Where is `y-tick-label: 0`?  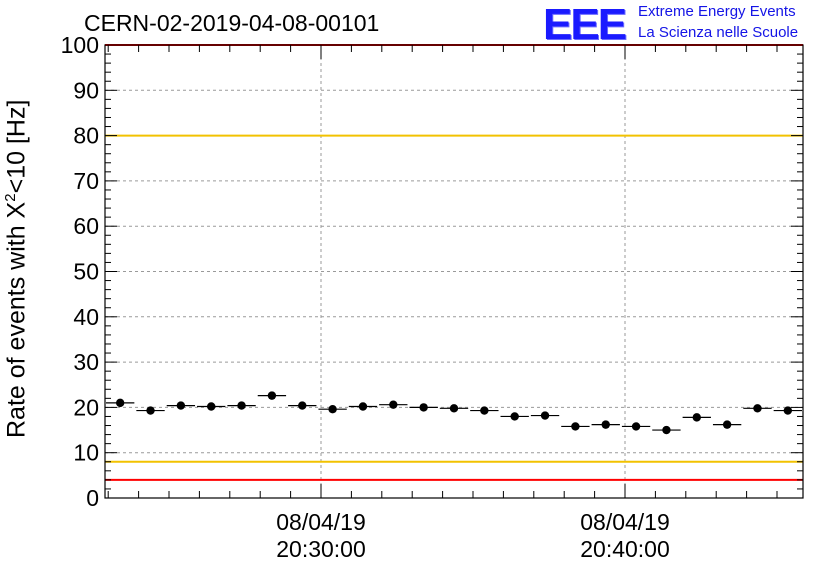
y-tick-label: 0 is located at coordinates (92, 498).